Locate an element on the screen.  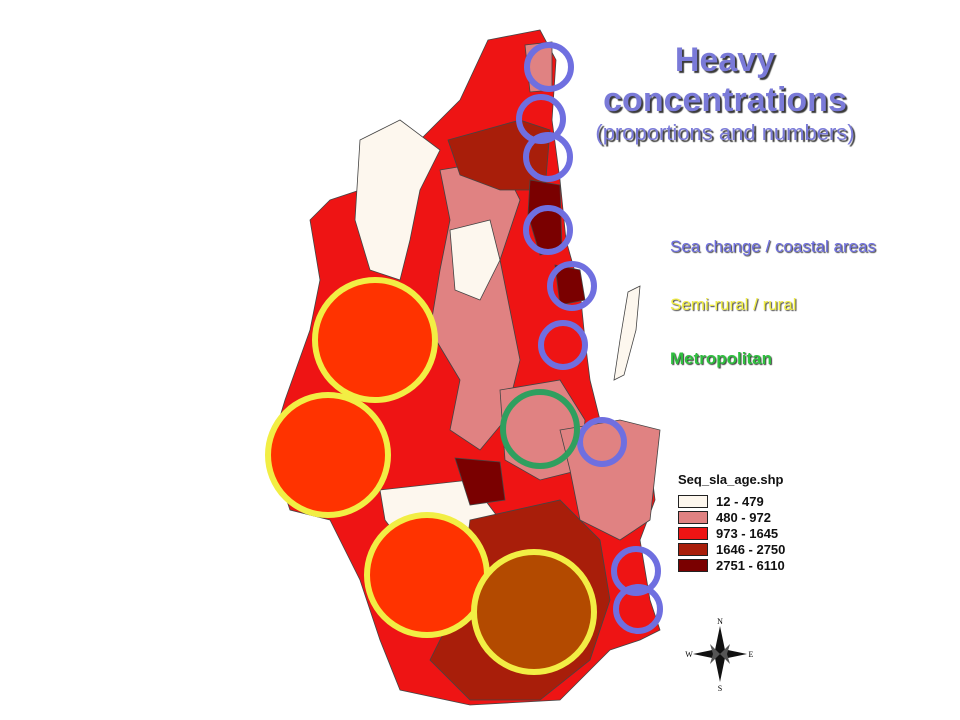
region-inner-white is located at coordinates (475, 260).